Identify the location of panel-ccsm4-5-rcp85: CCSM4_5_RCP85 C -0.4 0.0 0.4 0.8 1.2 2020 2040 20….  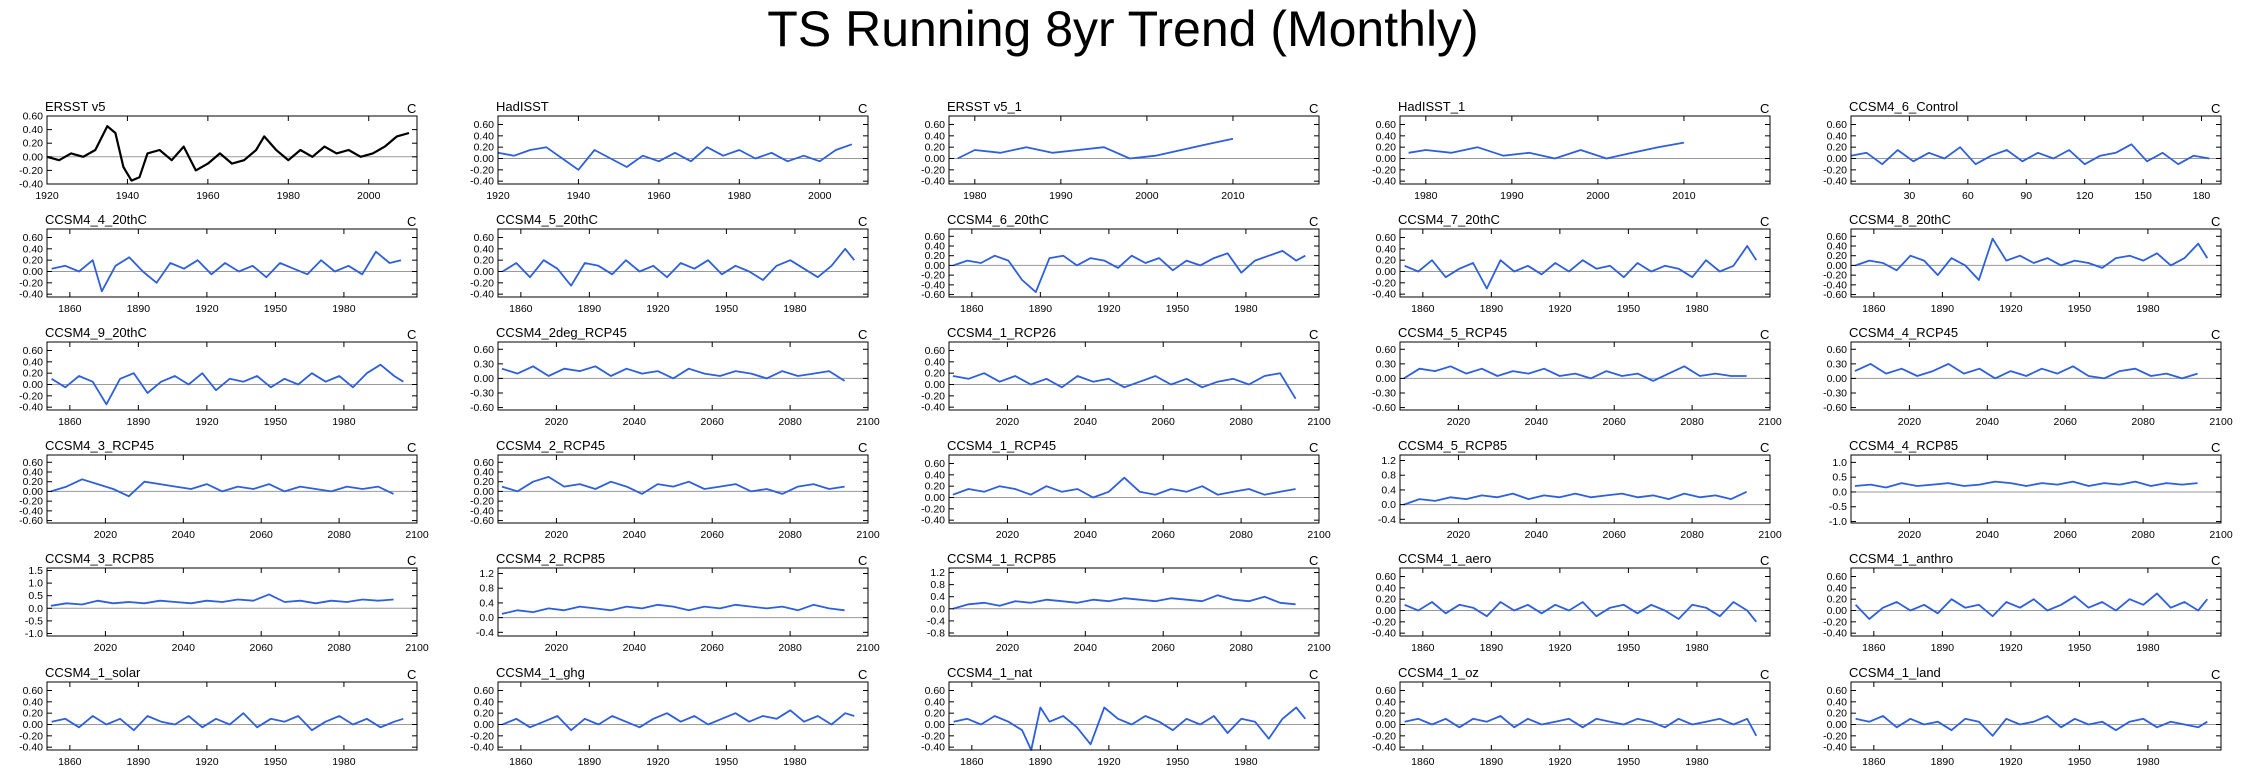
(1580, 490).